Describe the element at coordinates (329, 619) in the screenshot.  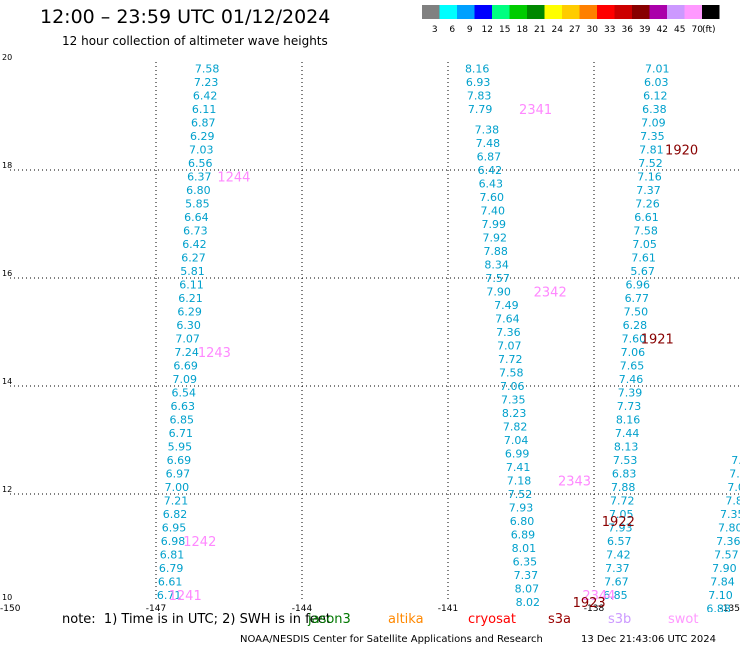
I see `satellite-label-jason3: jason3` at that location.